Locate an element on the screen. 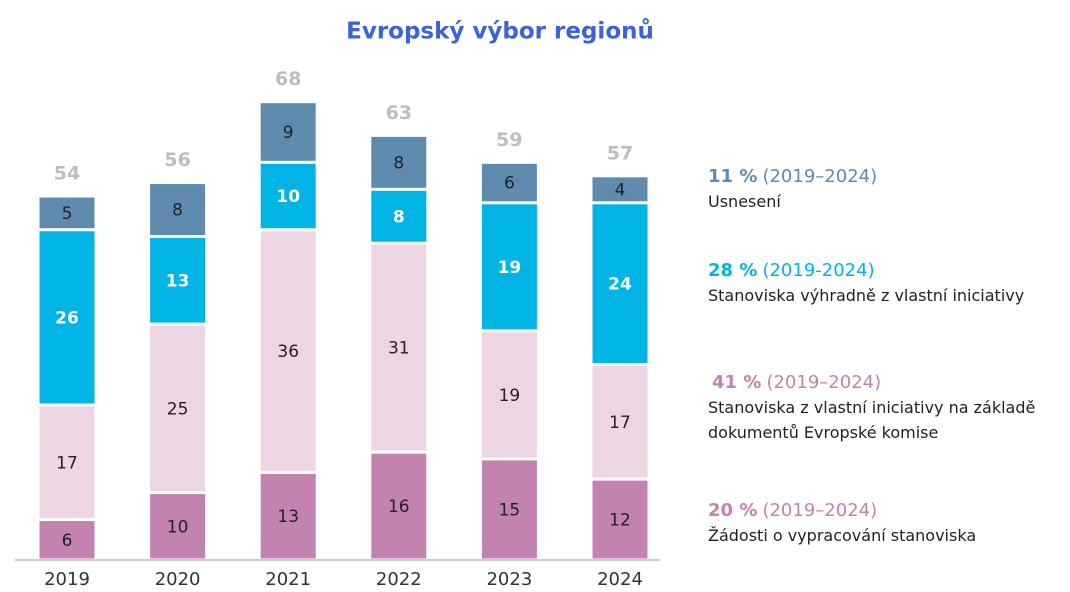  value-label: 15 is located at coordinates (510, 510).